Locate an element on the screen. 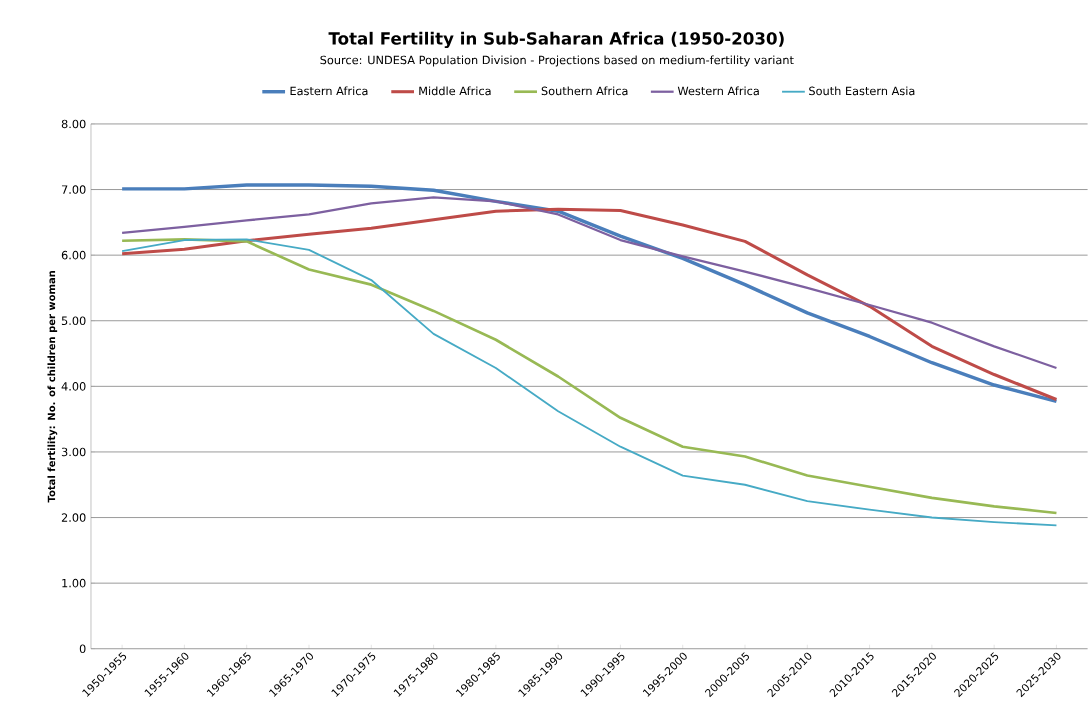  legend-label: Western Africa is located at coordinates (718, 91).